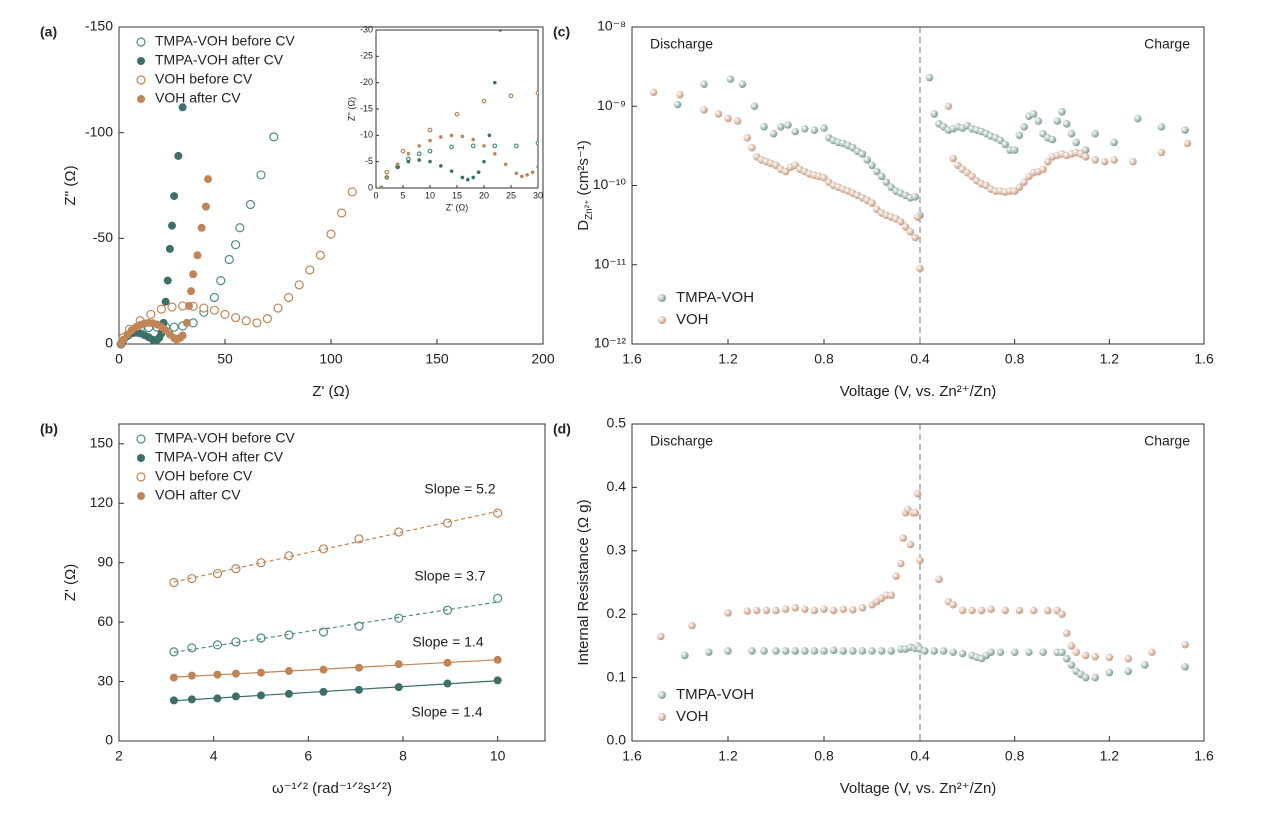 This screenshot has width=1270, height=823. What do you see at coordinates (225, 41) in the screenshot?
I see `legend-label: TMPA-VOH before CV` at bounding box center [225, 41].